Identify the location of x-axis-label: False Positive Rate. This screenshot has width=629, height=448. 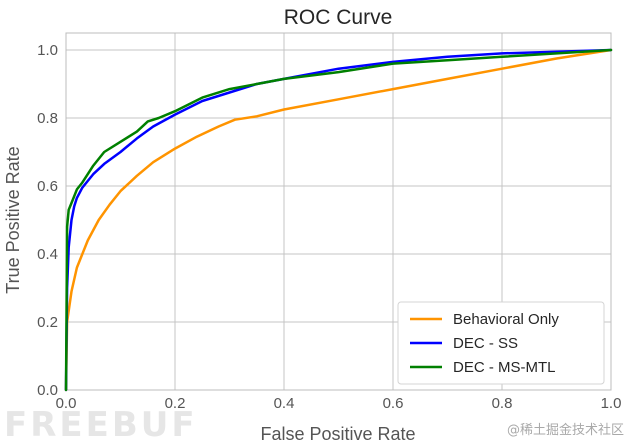
(337, 434).